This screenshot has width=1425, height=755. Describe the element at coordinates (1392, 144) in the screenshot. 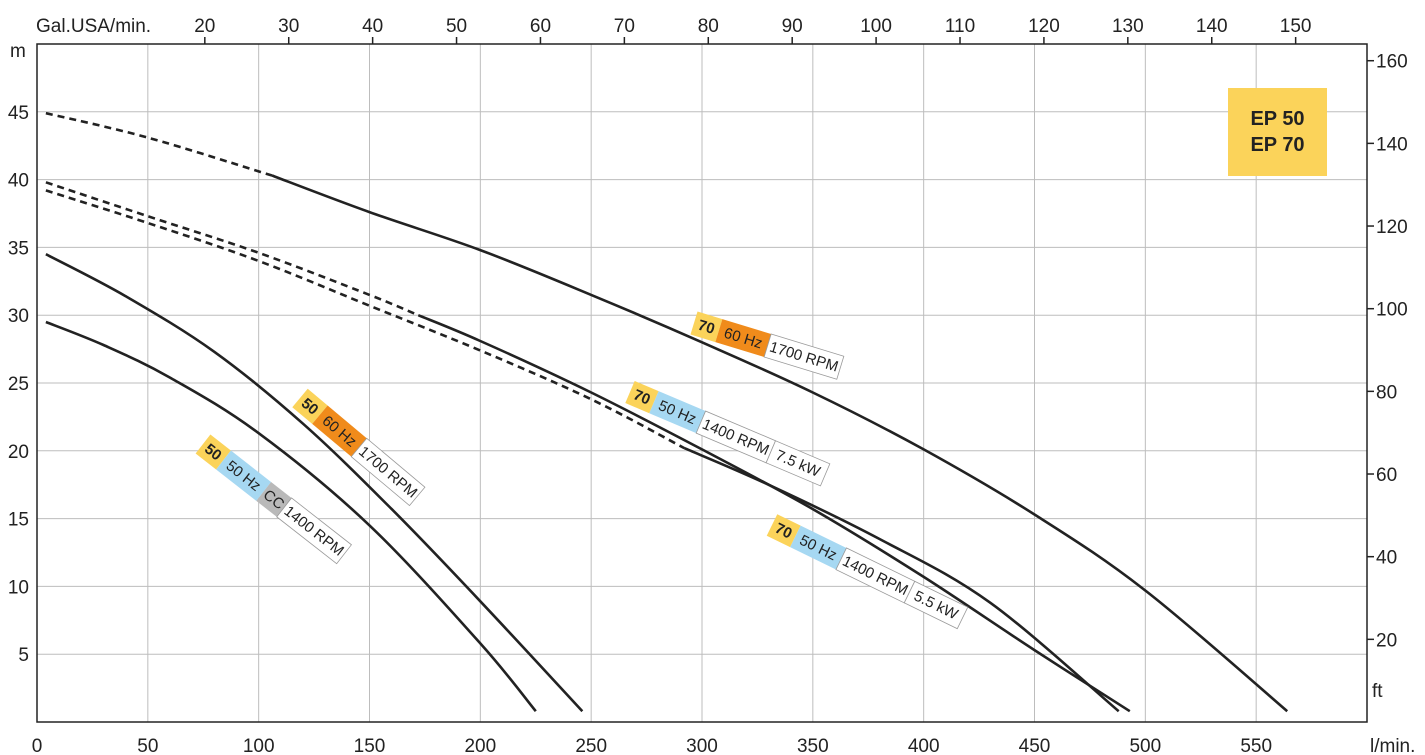

I see `y-right-tick-label: 140` at that location.